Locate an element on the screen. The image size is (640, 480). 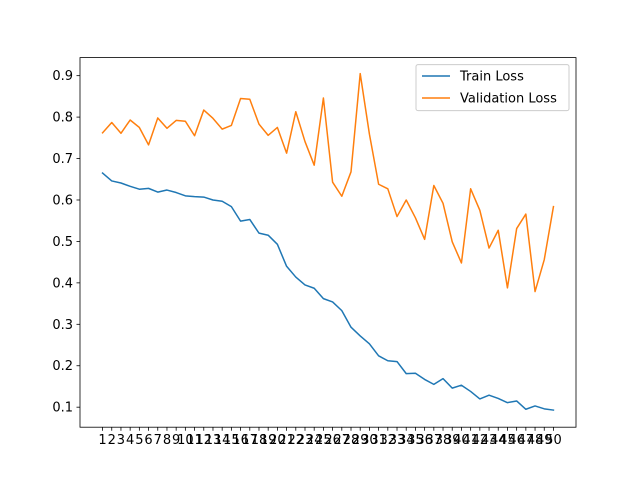
x-tick-label: 30 is located at coordinates (369, 440).